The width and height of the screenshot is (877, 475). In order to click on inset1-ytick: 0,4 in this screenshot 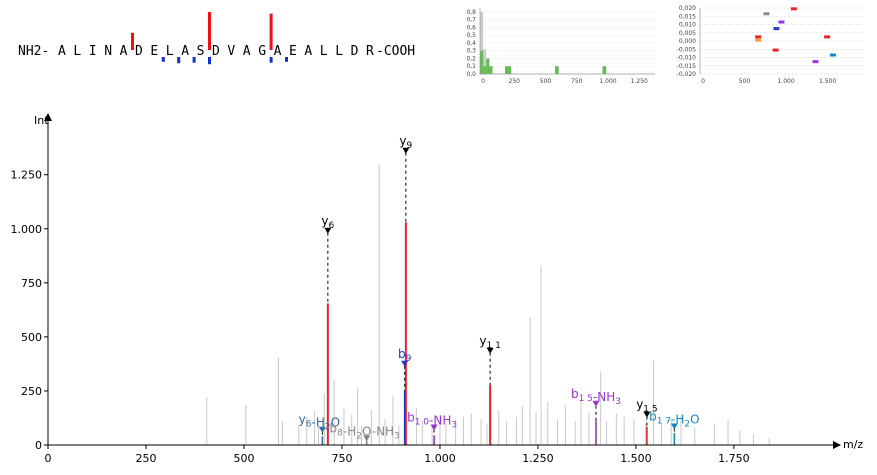, I will do `click(471, 43)`.